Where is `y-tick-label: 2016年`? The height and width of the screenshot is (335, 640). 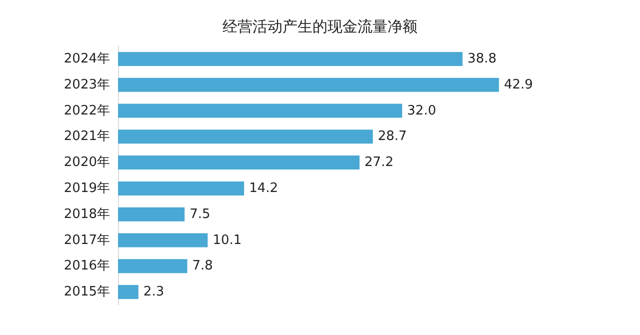
y-tick-label: 2016年 is located at coordinates (87, 266).